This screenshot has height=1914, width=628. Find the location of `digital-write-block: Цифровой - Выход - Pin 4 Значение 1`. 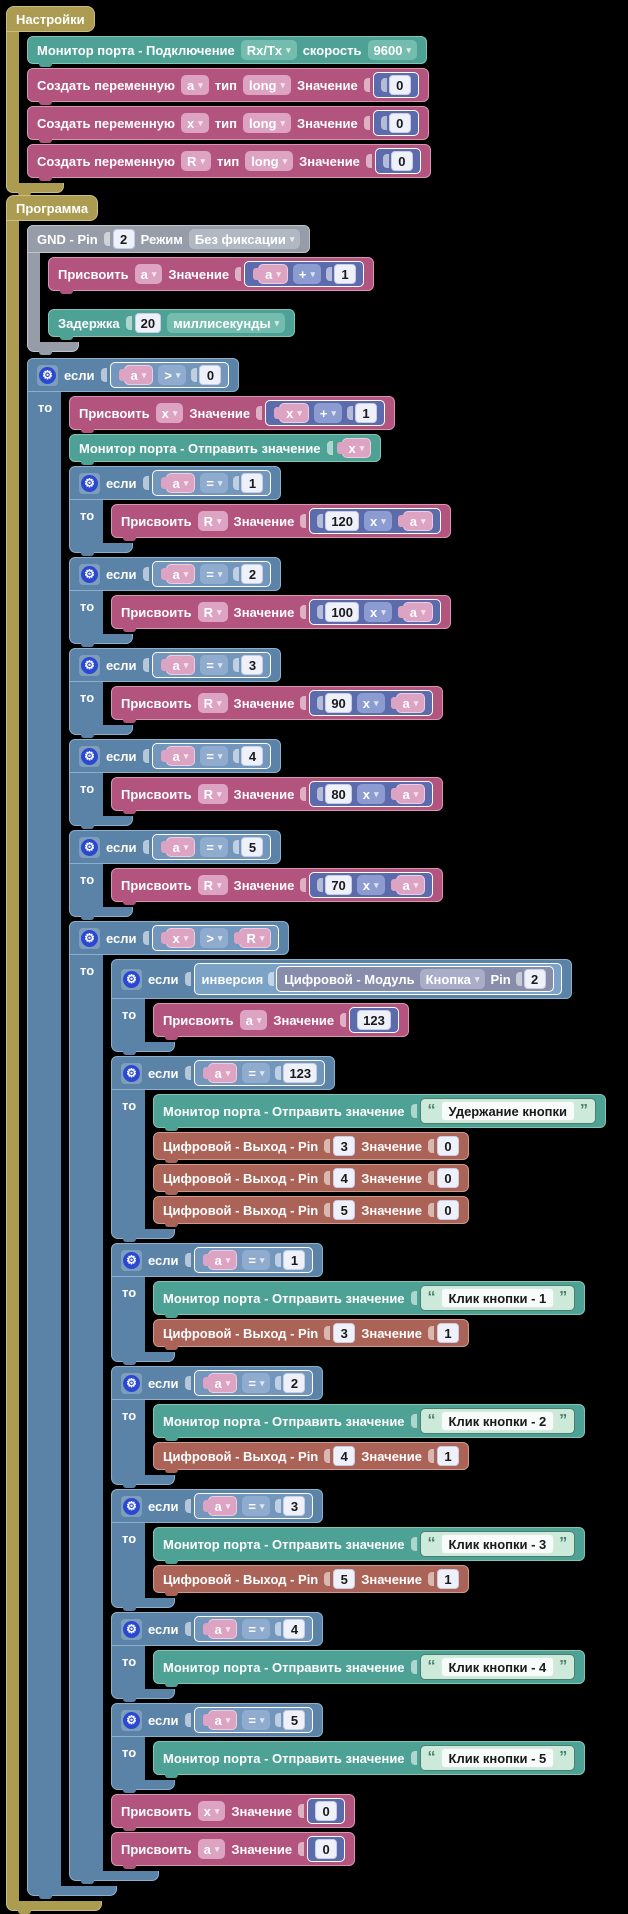

digital-write-block: Цифровой - Выход - Pin 4 Значение 1 is located at coordinates (311, 1457).